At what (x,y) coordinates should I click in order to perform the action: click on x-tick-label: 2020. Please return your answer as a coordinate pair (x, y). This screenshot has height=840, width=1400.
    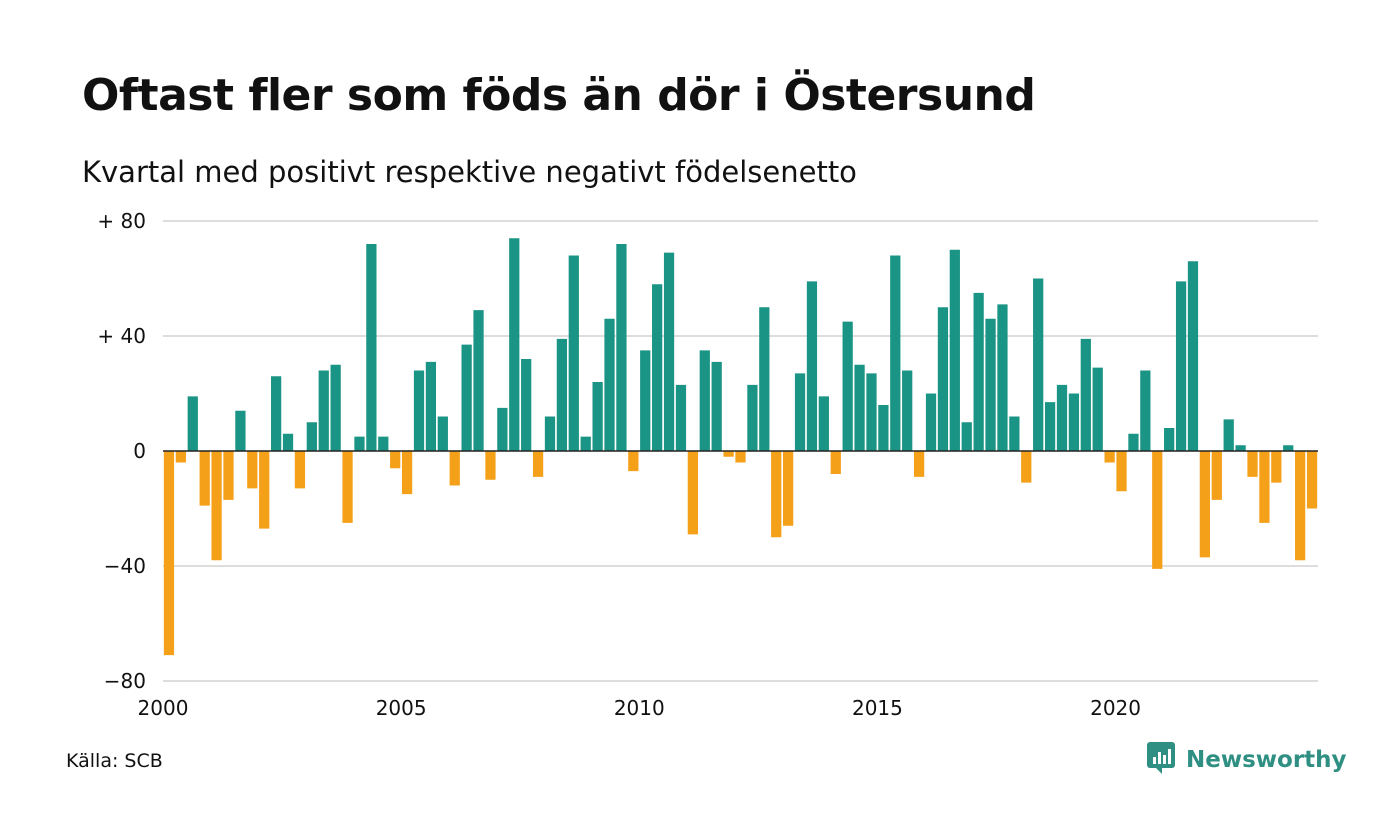
    Looking at the image, I should click on (1115, 708).